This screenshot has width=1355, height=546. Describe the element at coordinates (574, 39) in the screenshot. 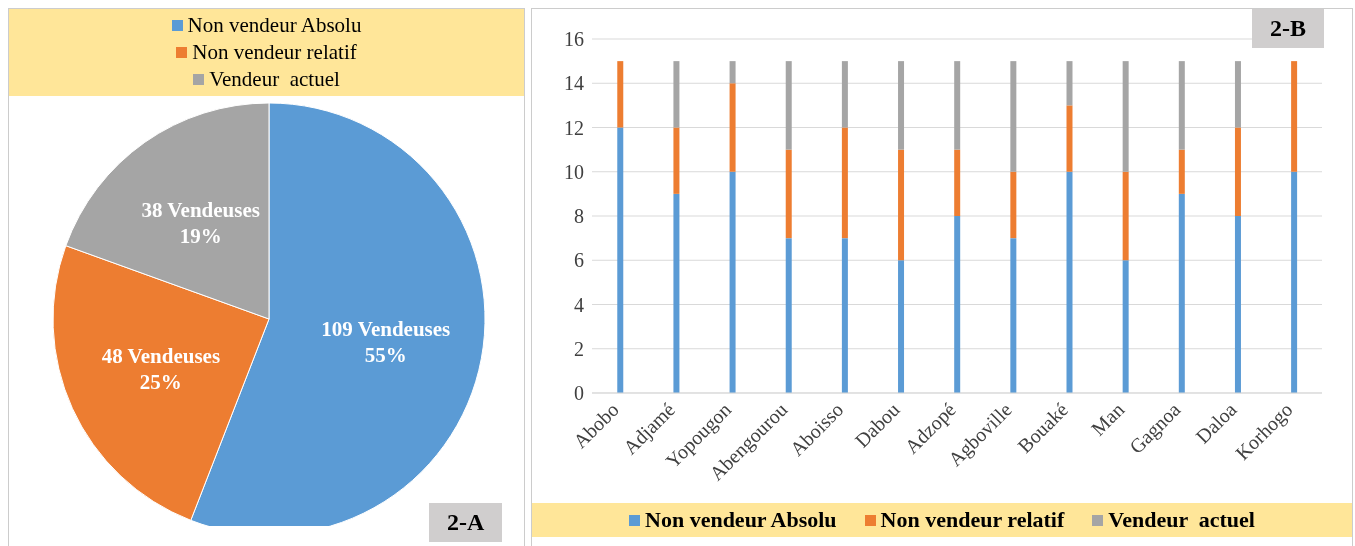

I see `y-tick-label: 16` at that location.